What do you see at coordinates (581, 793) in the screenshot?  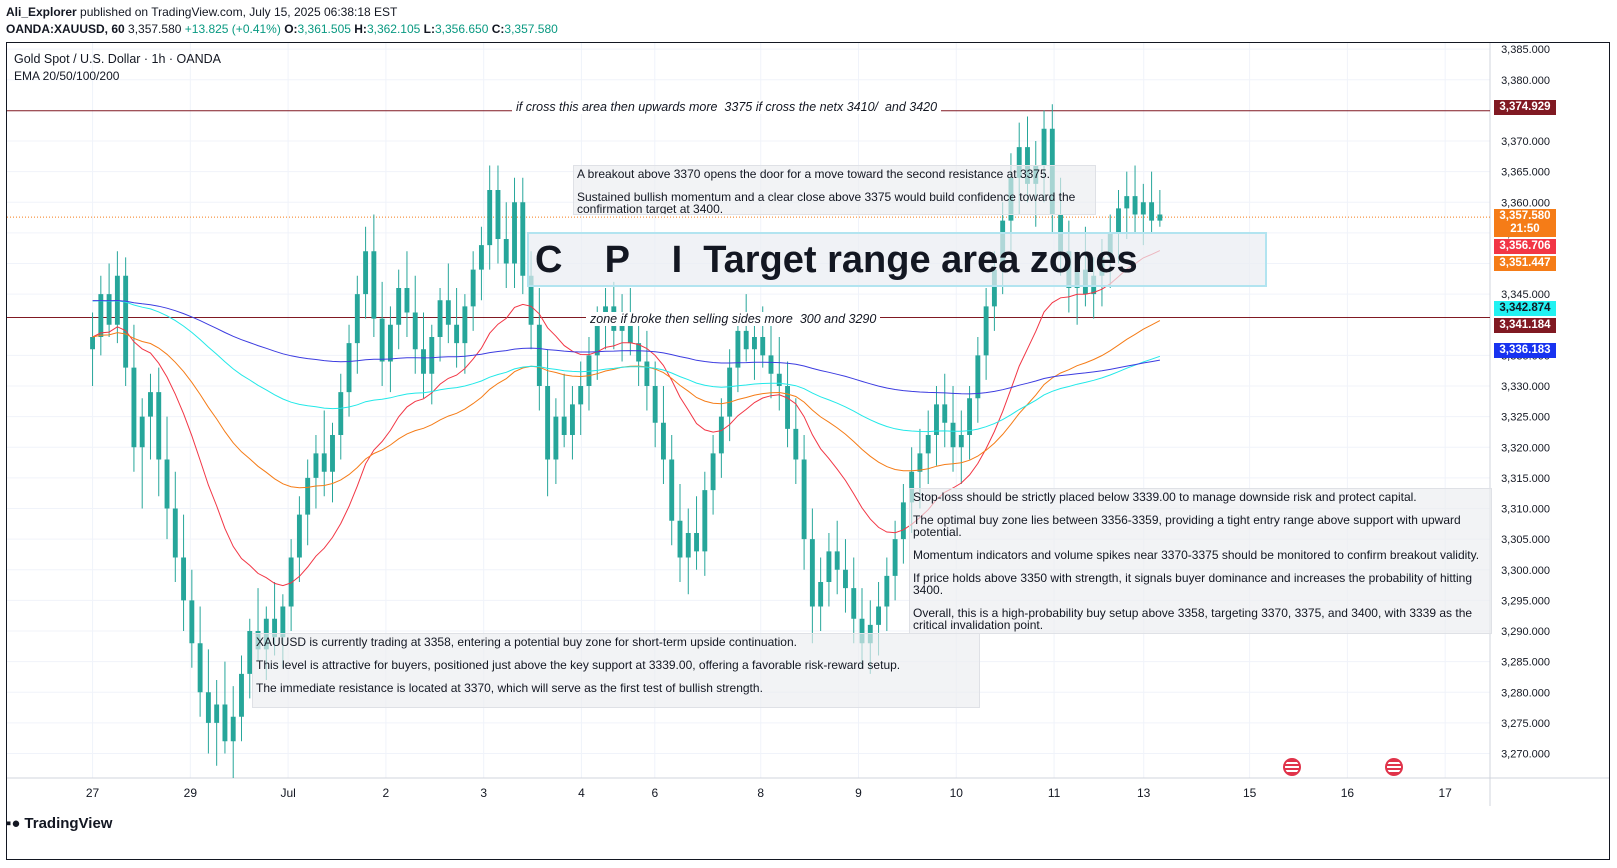 I see `x-tick-label: 4` at bounding box center [581, 793].